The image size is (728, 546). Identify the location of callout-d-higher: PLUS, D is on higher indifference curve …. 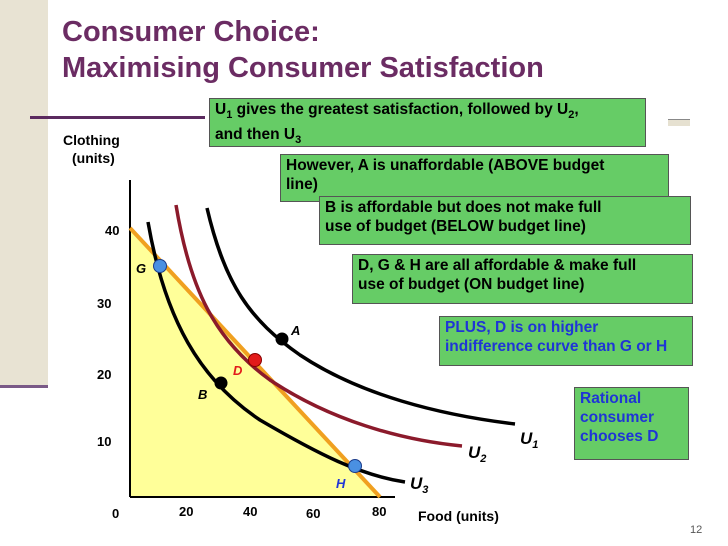
(566, 341).